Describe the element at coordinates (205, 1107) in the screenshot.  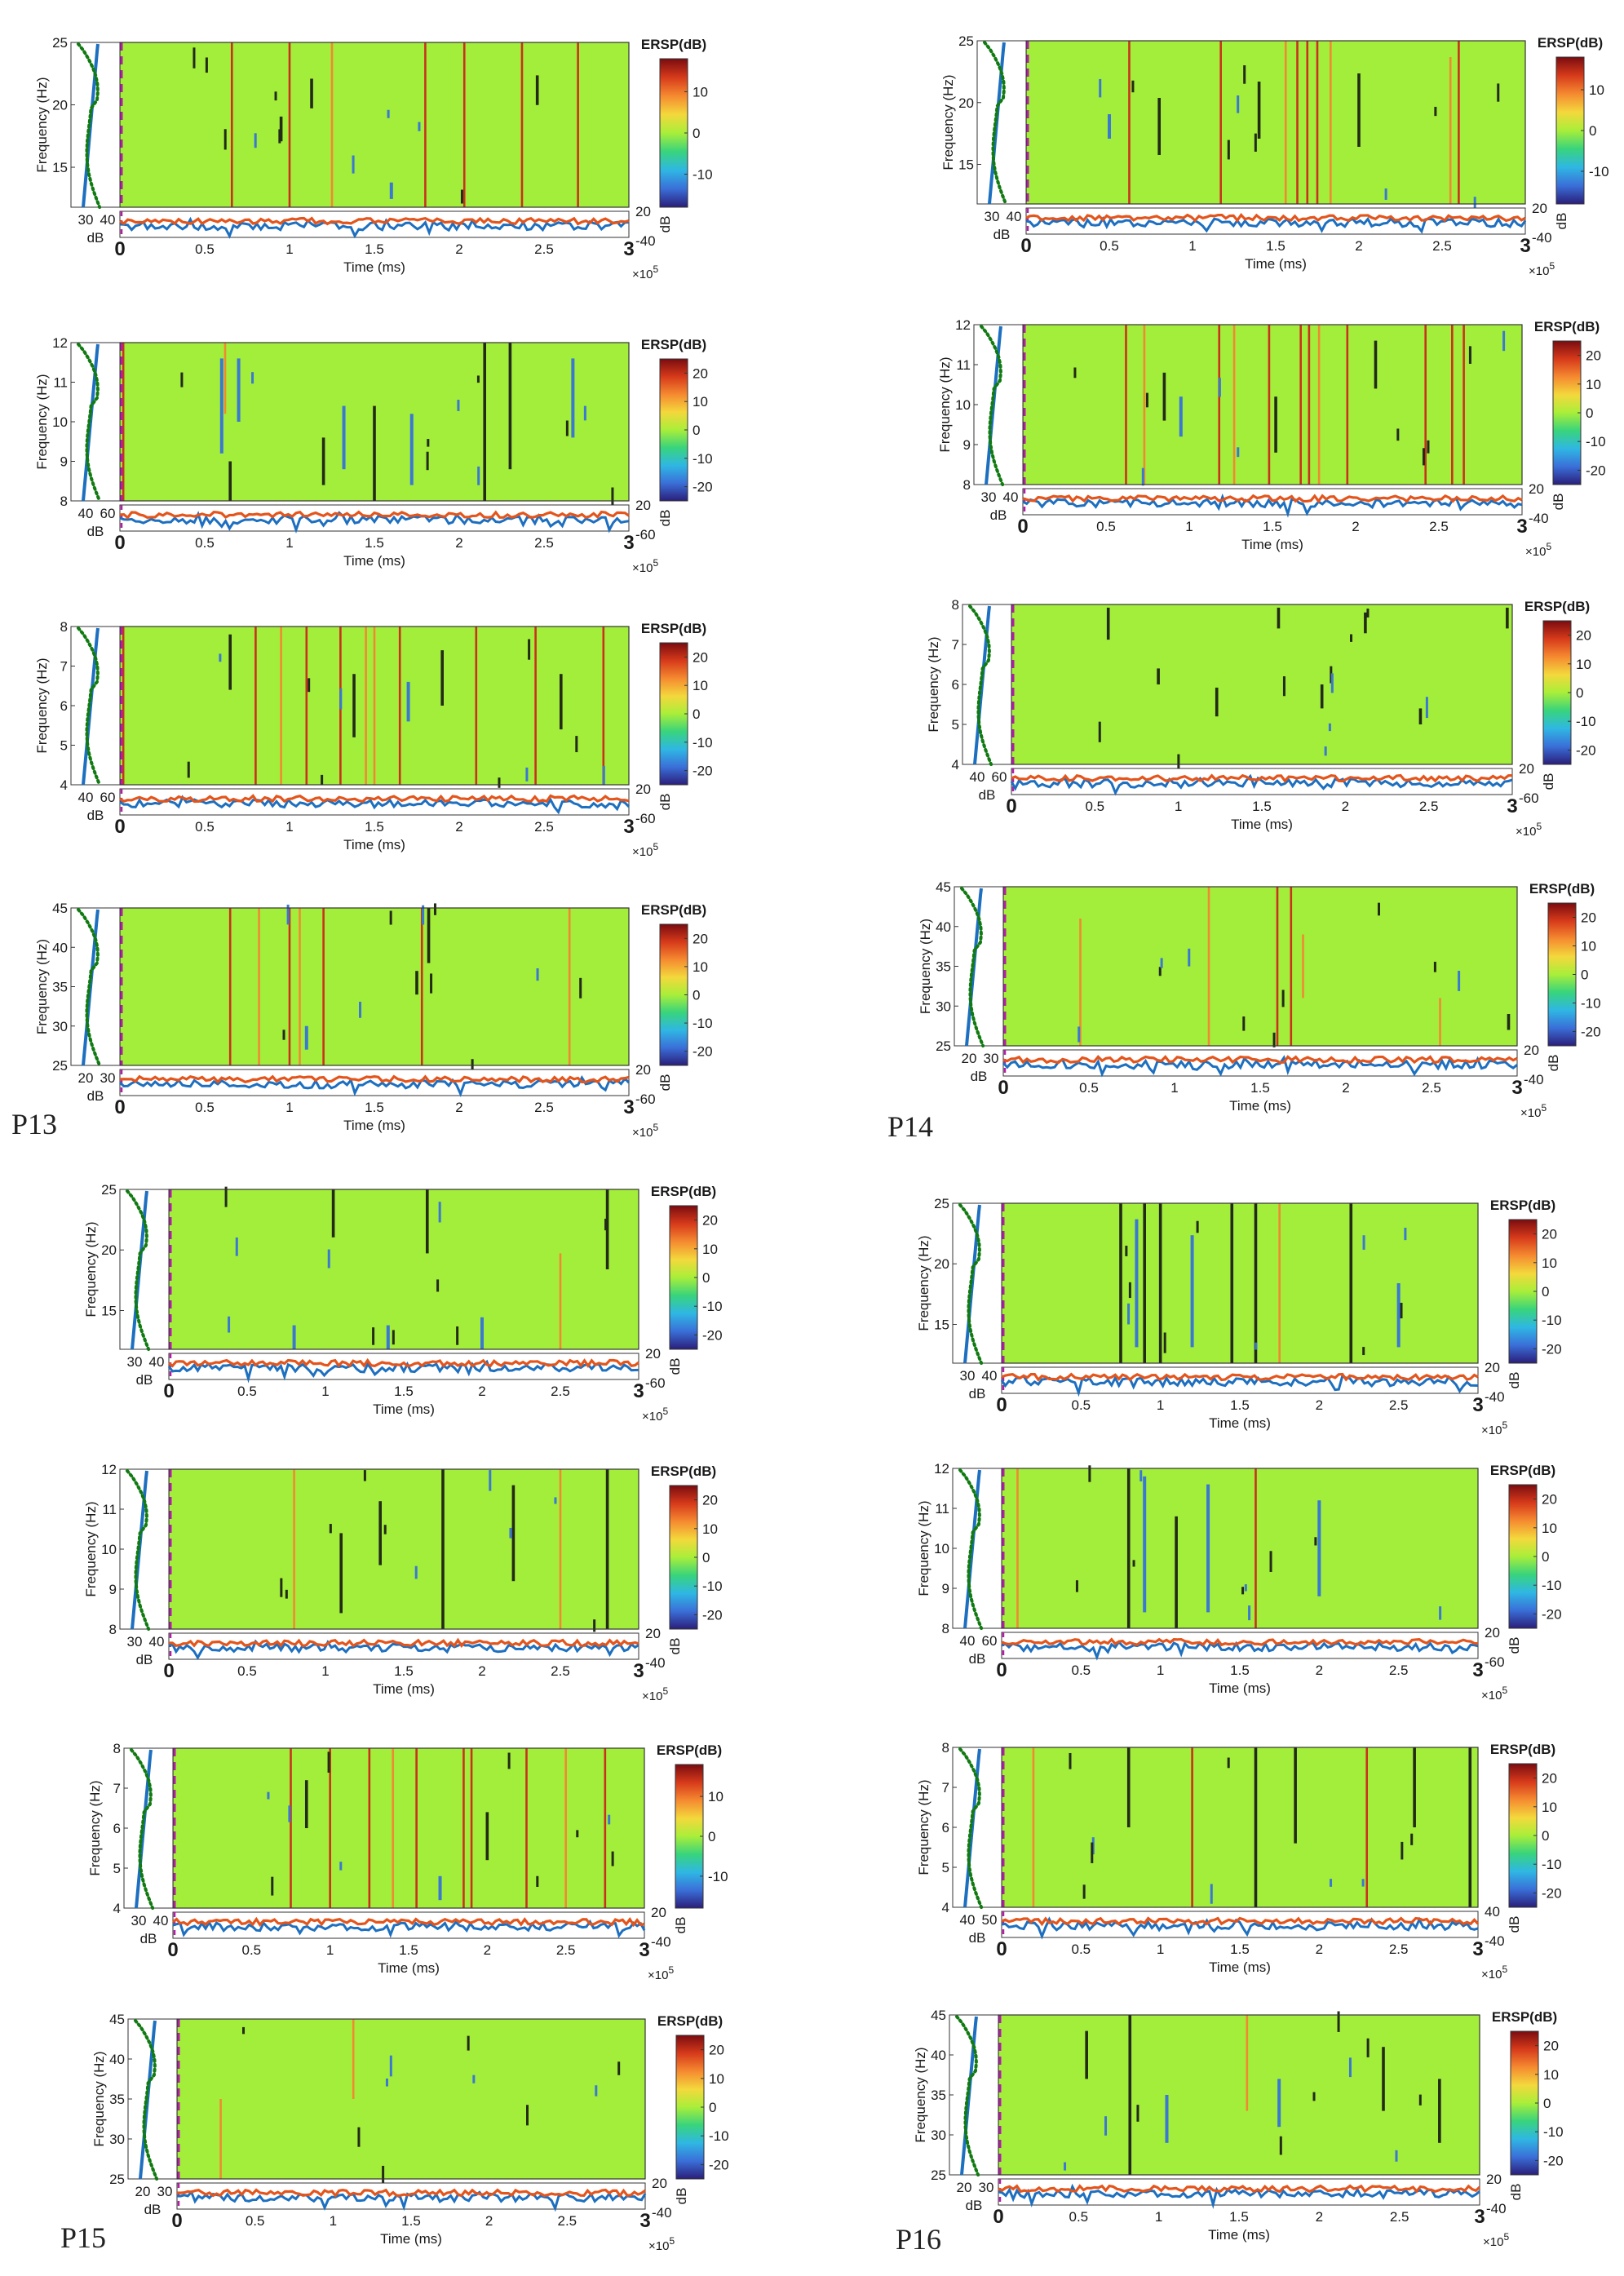
I see `time-tick-label: 0.5` at that location.